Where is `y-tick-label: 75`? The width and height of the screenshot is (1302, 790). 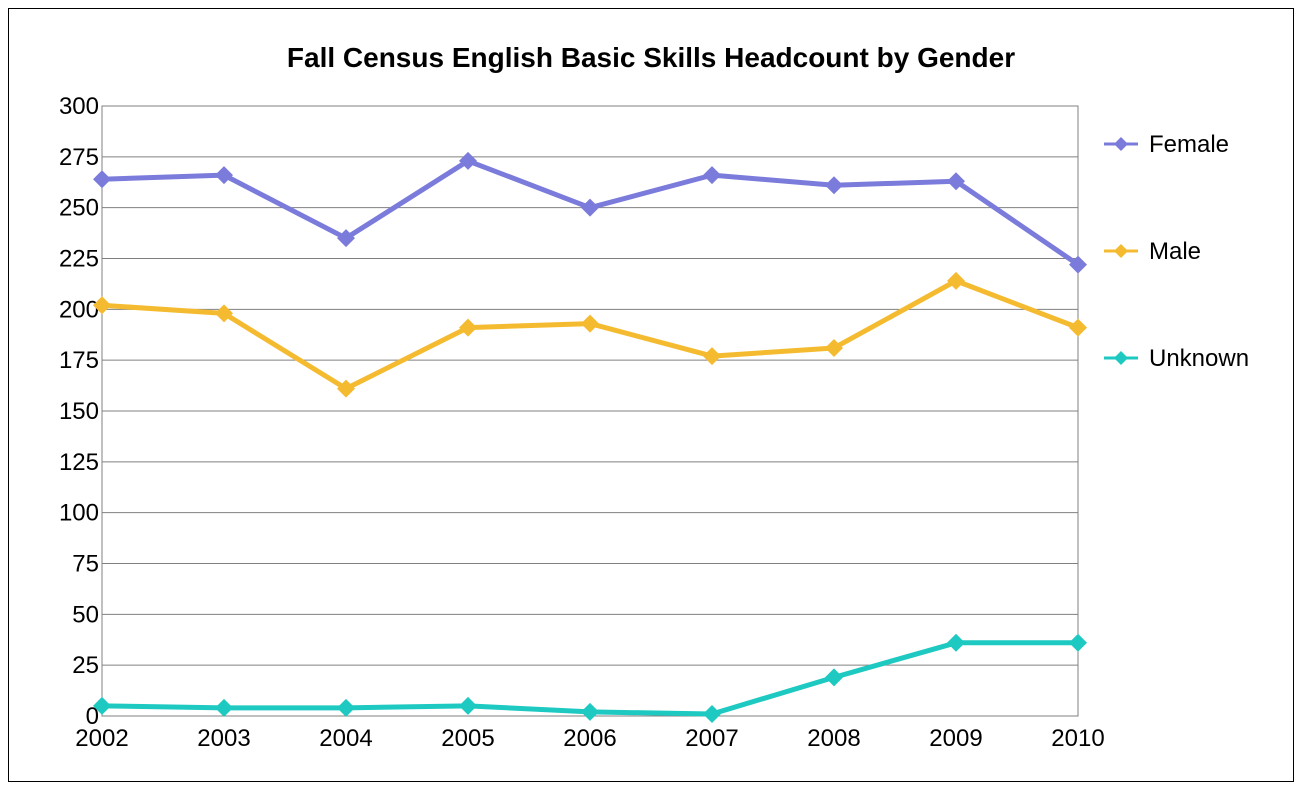
y-tick-label: 75 is located at coordinates (85, 564).